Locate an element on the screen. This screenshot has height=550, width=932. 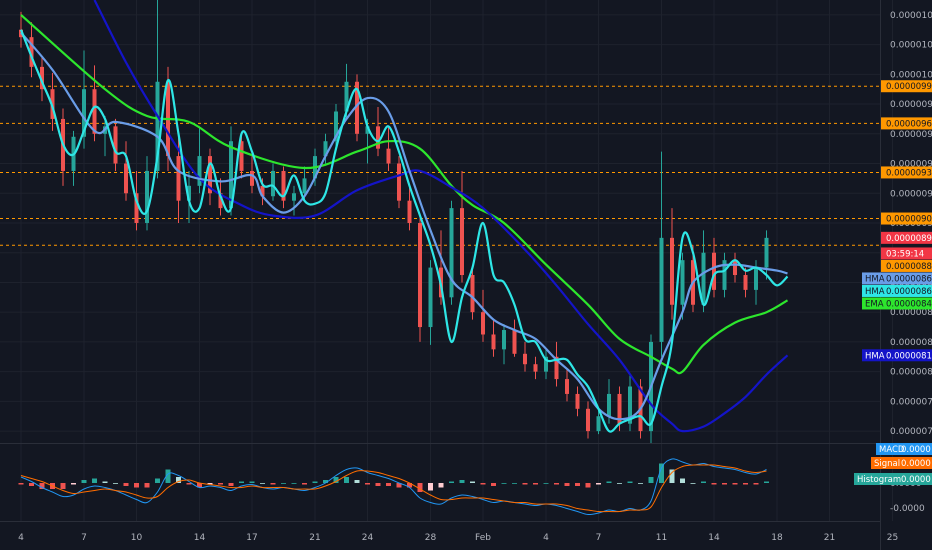
badge-label: 0.00000967 is located at coordinates (909, 124).